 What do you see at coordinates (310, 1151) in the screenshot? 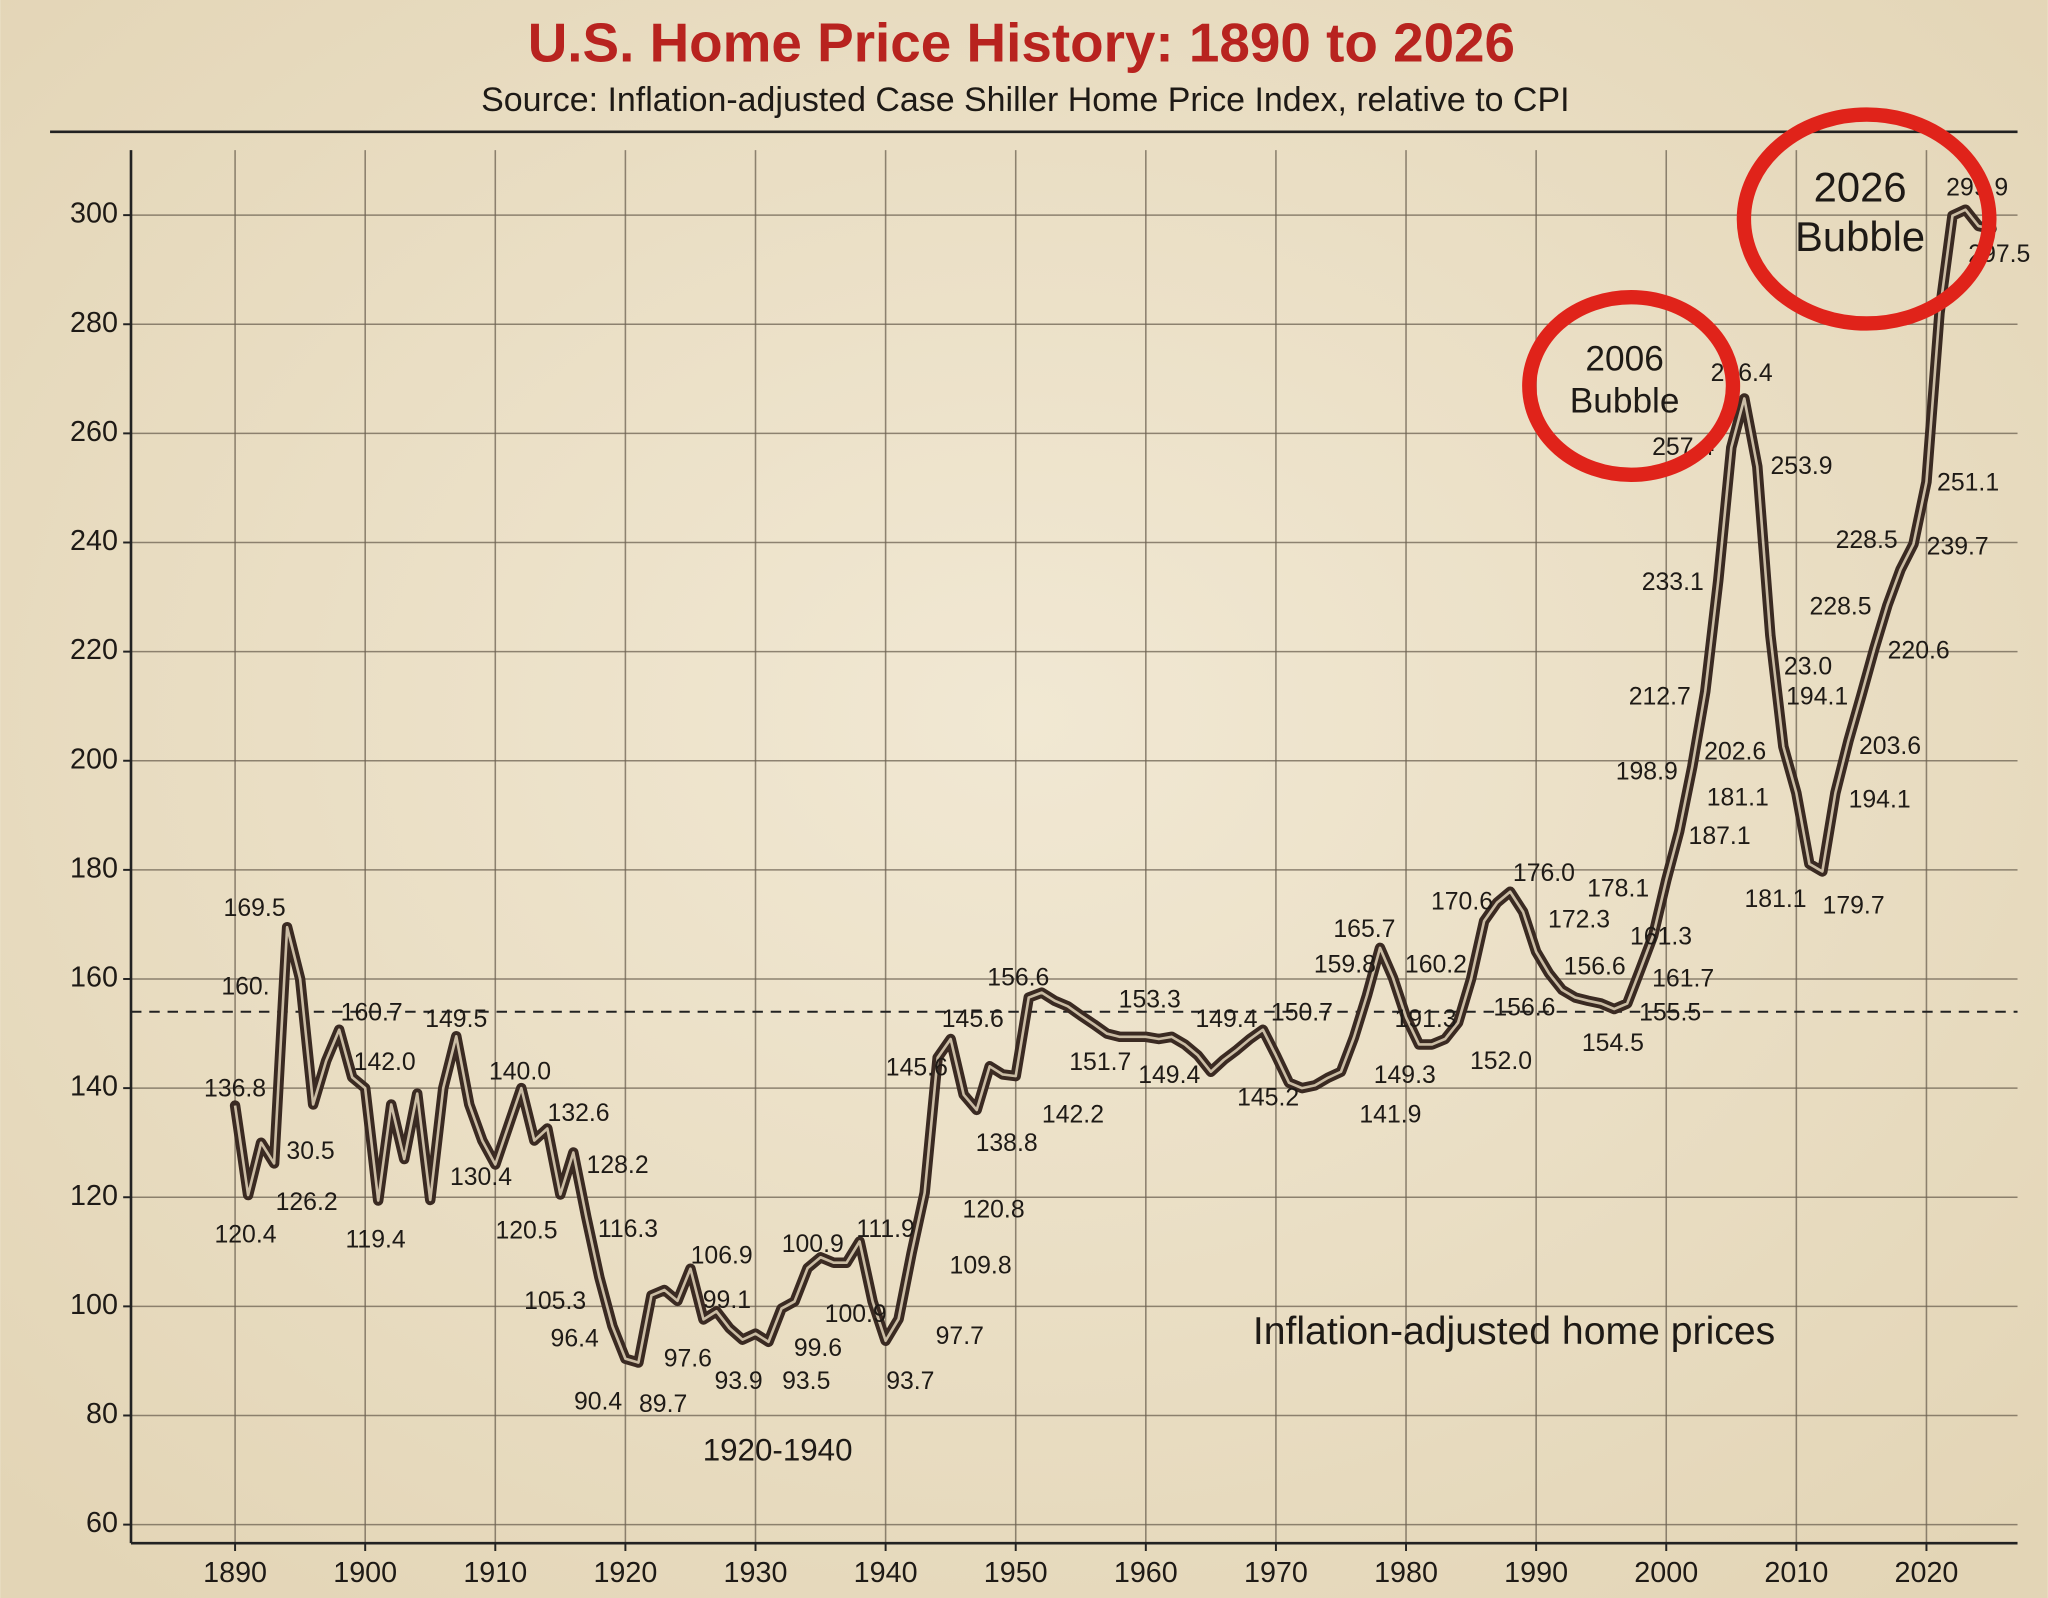
I see `data-label: 30.5` at bounding box center [310, 1151].